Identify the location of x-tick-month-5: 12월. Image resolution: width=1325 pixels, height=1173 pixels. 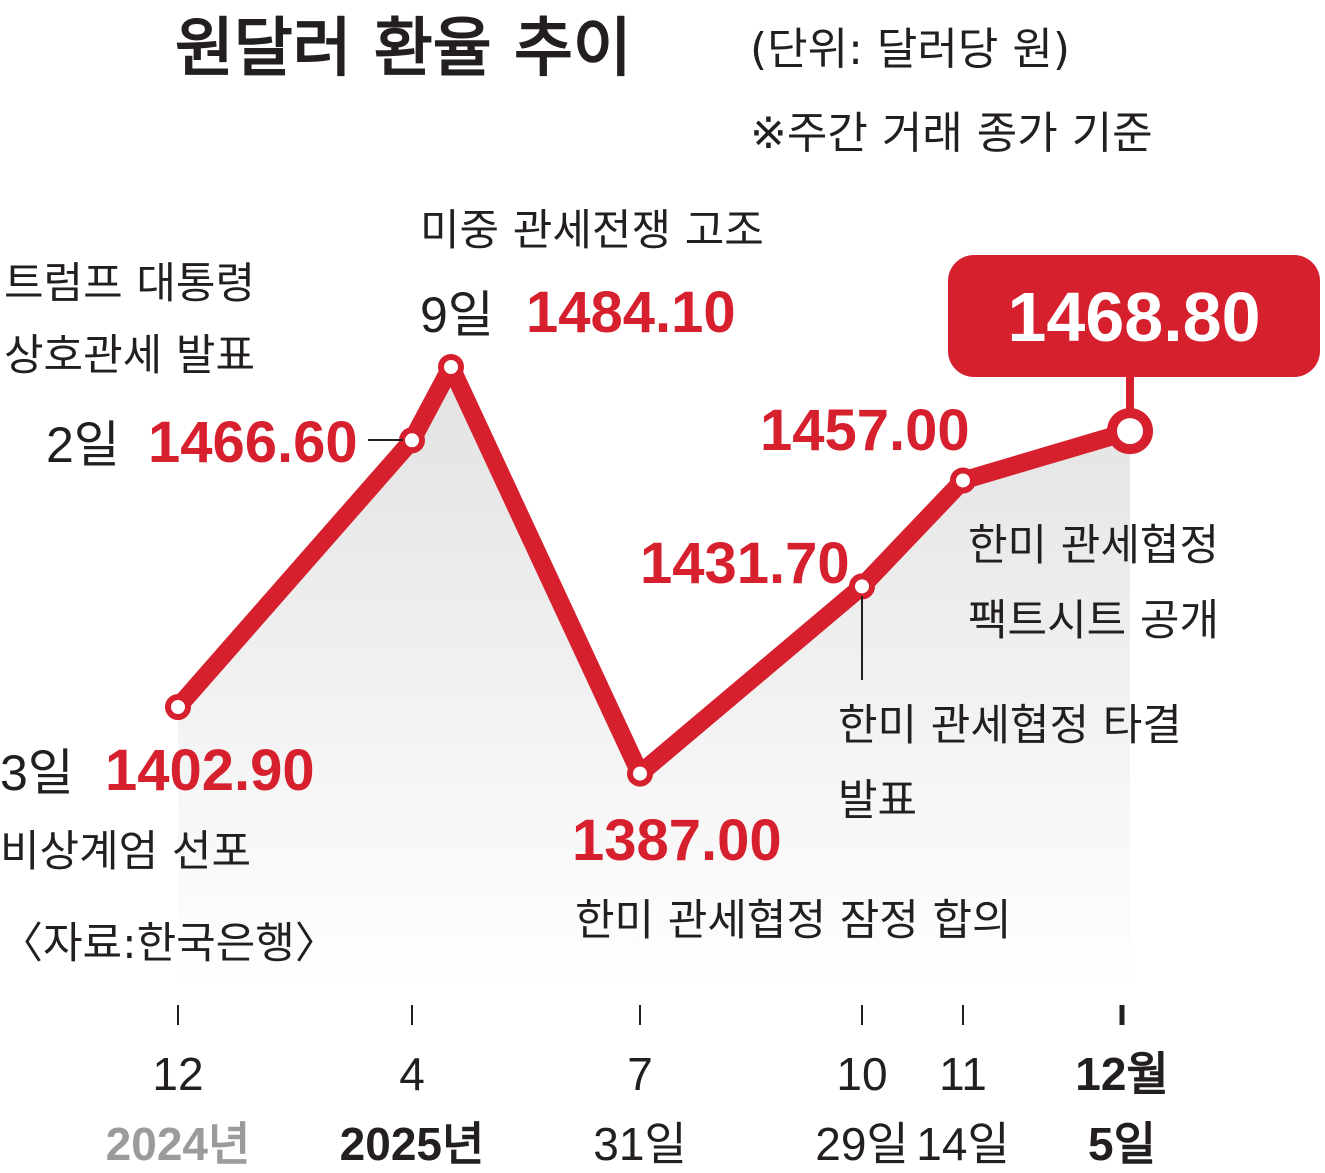
(1122, 1074).